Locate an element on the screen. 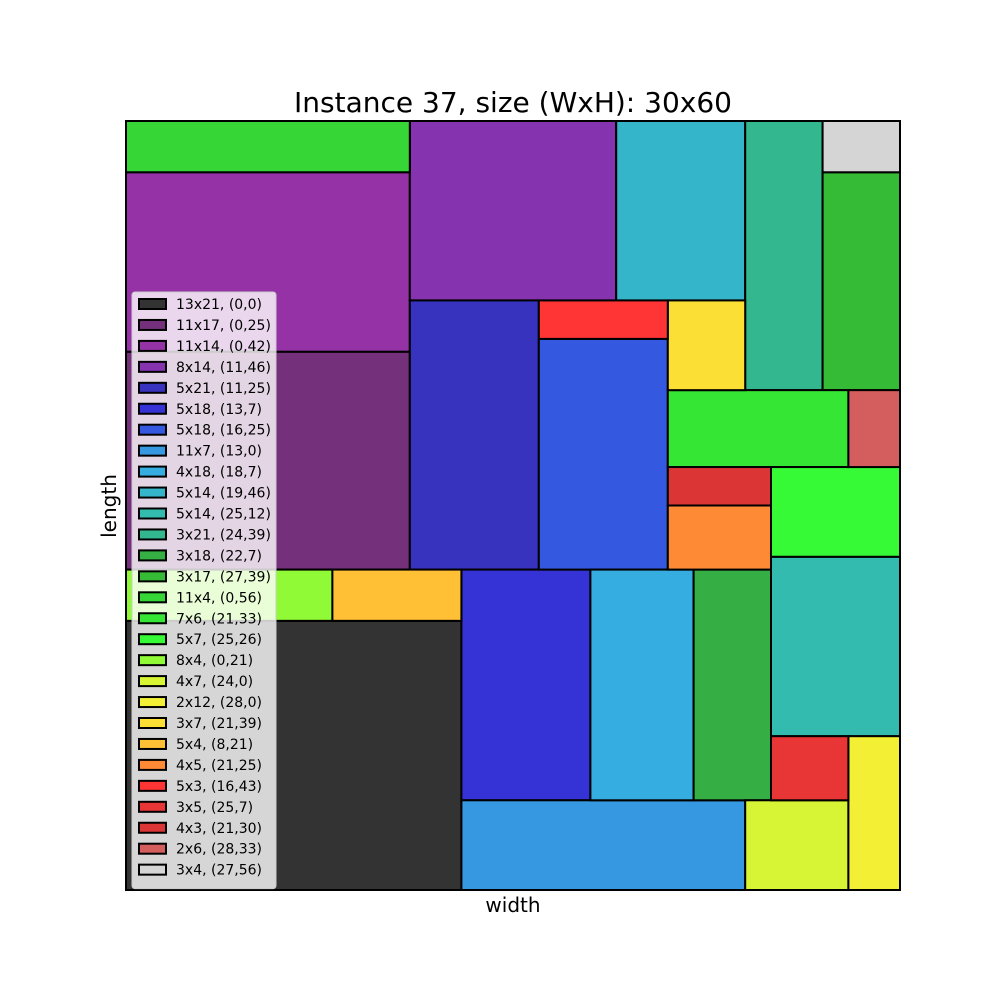 The image size is (1000, 1000). legend-label-1: 13x21, (0,0) is located at coordinates (219, 305).